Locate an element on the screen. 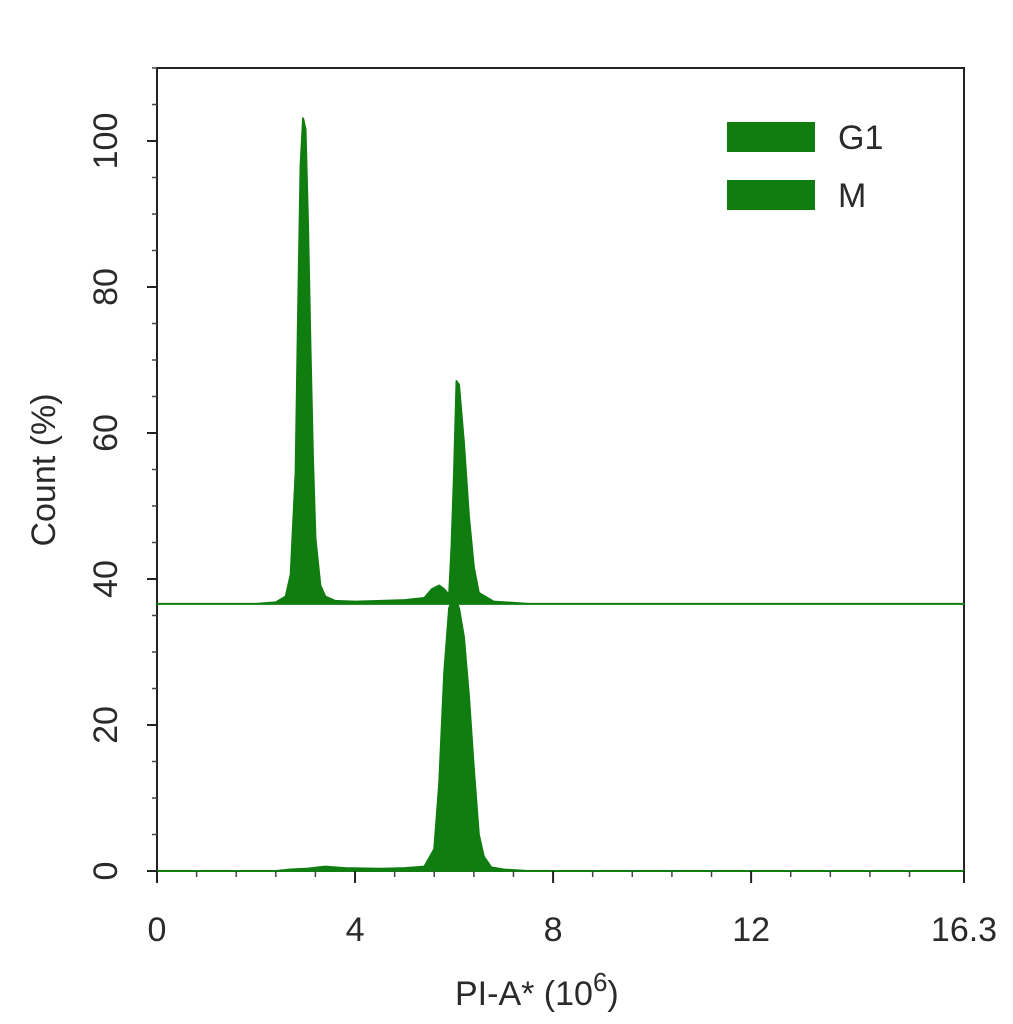 Image resolution: width=1013 pixels, height=1024 pixels. legend-label-g1: G1 is located at coordinates (860, 138).